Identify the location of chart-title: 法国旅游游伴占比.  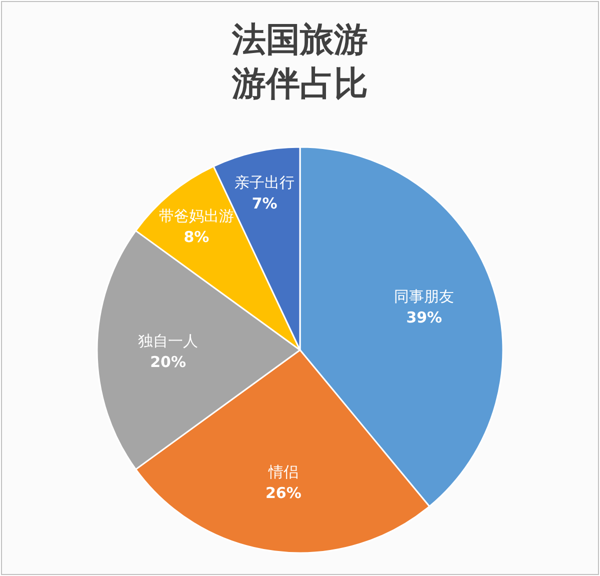
(299, 62).